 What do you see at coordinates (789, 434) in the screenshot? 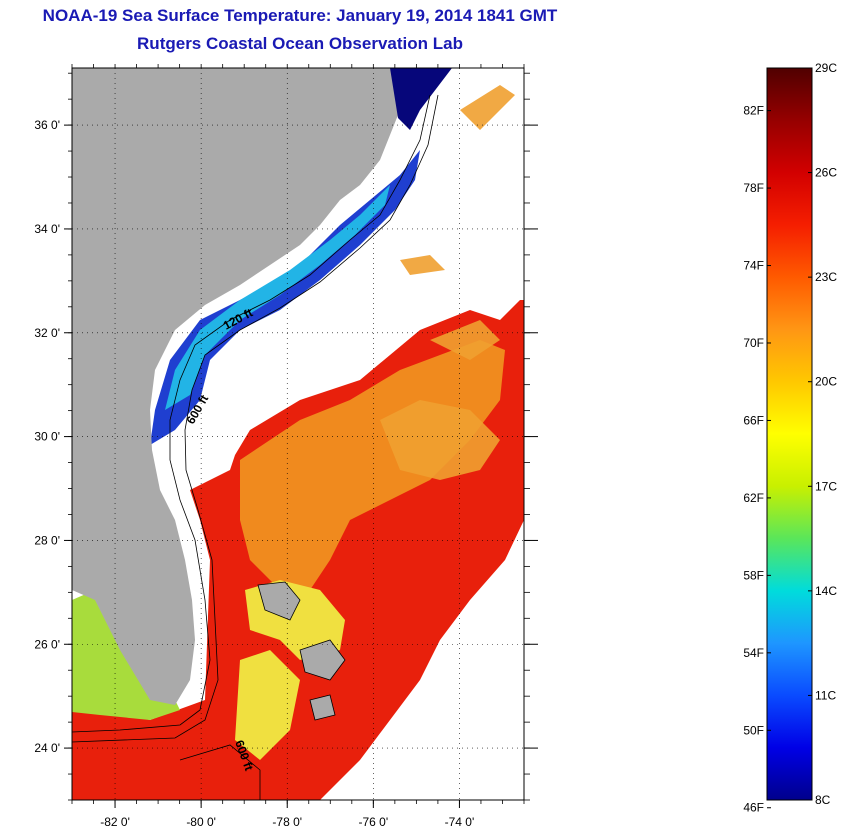
I see `colorbar-ramp` at bounding box center [789, 434].